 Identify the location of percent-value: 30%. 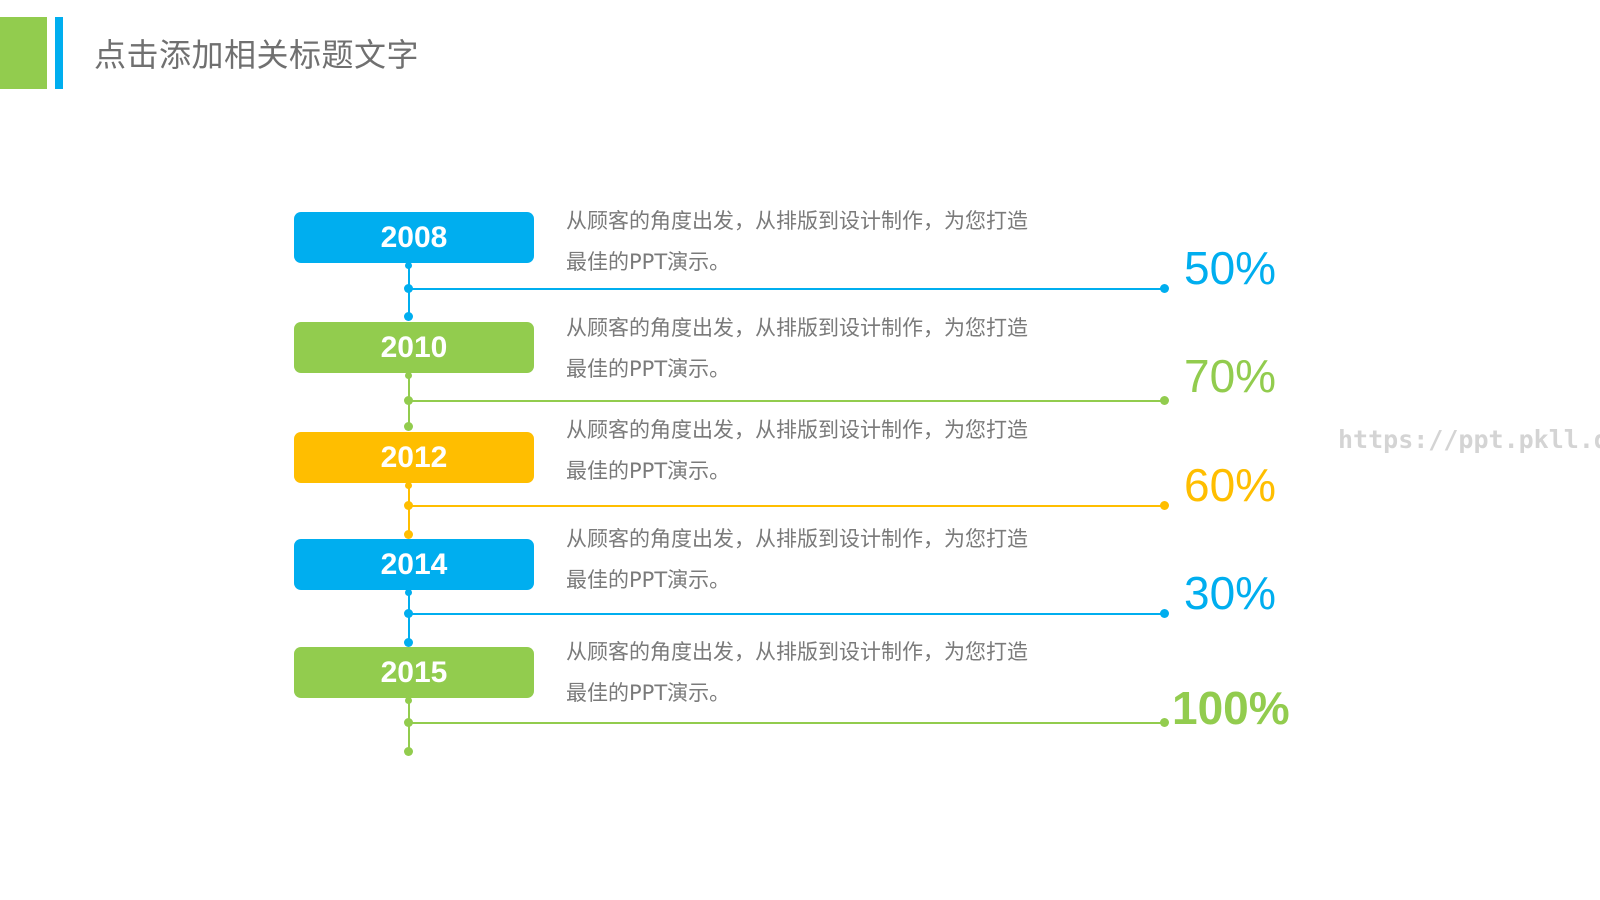
(1230, 593).